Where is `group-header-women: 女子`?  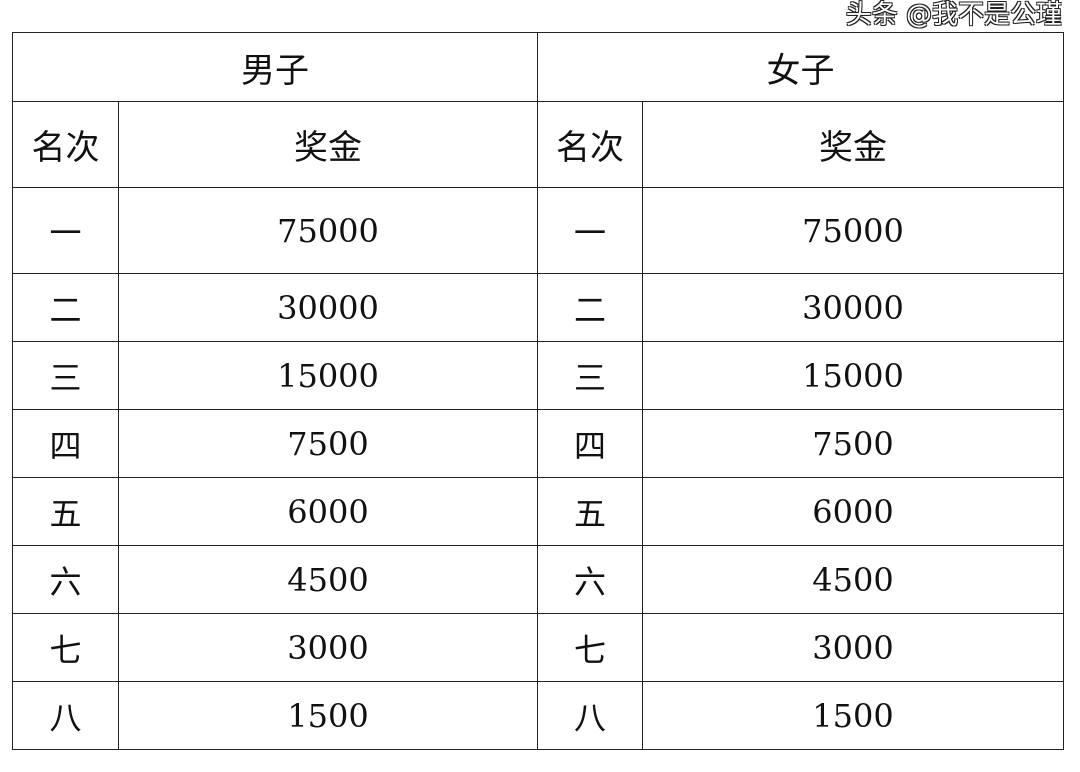 group-header-women: 女子 is located at coordinates (800, 67).